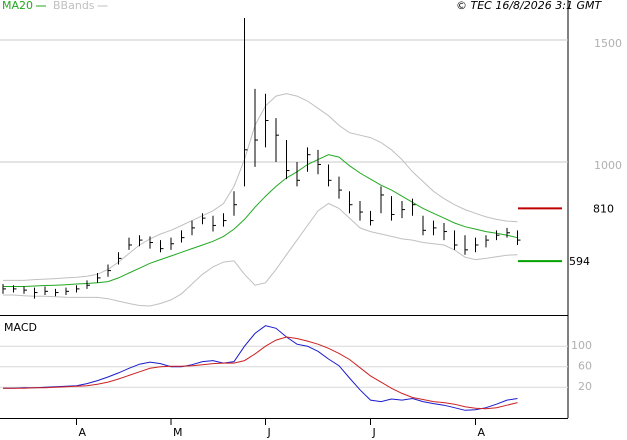 This screenshot has height=440, width=627. Describe the element at coordinates (74, 6) in the screenshot. I see `legend-label: BBands` at that location.